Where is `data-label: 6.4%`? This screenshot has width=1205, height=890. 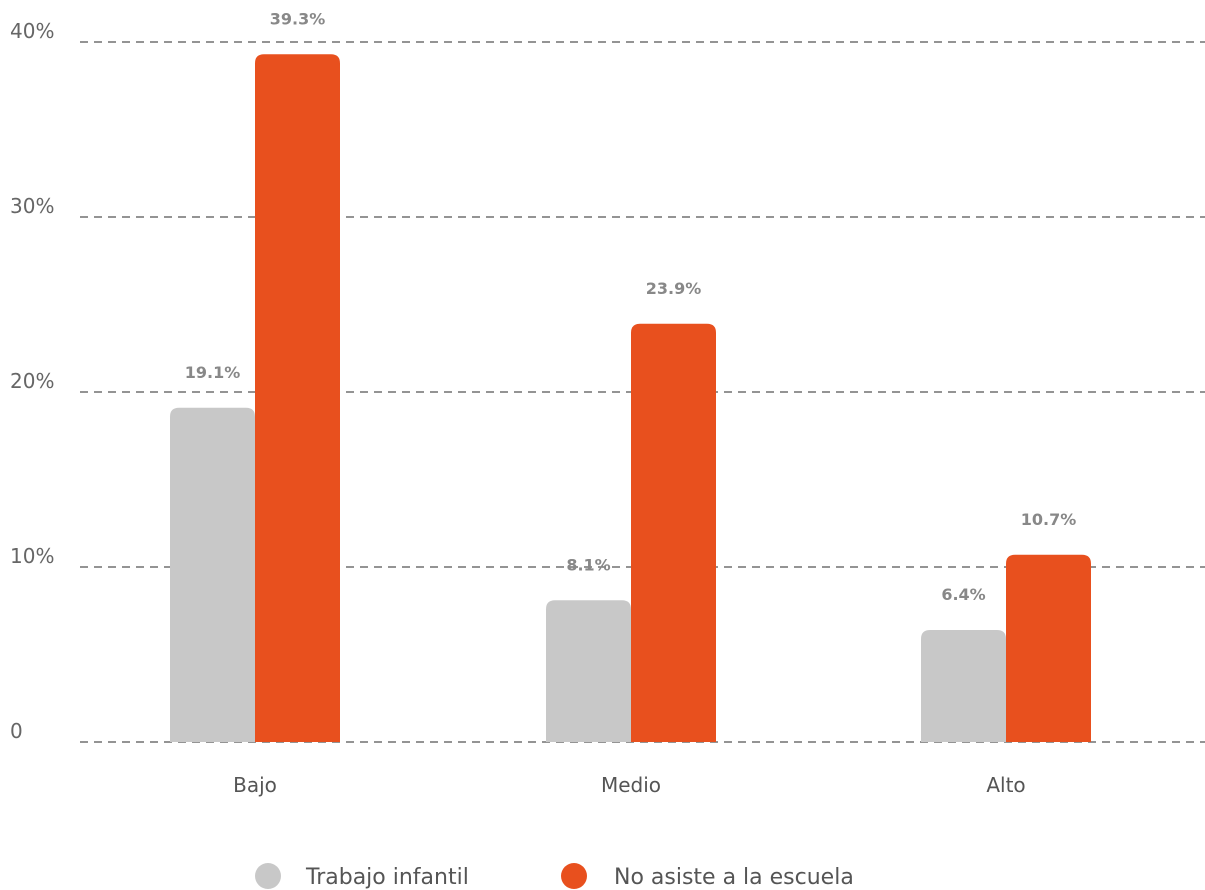 data-label: 6.4% is located at coordinates (963, 594).